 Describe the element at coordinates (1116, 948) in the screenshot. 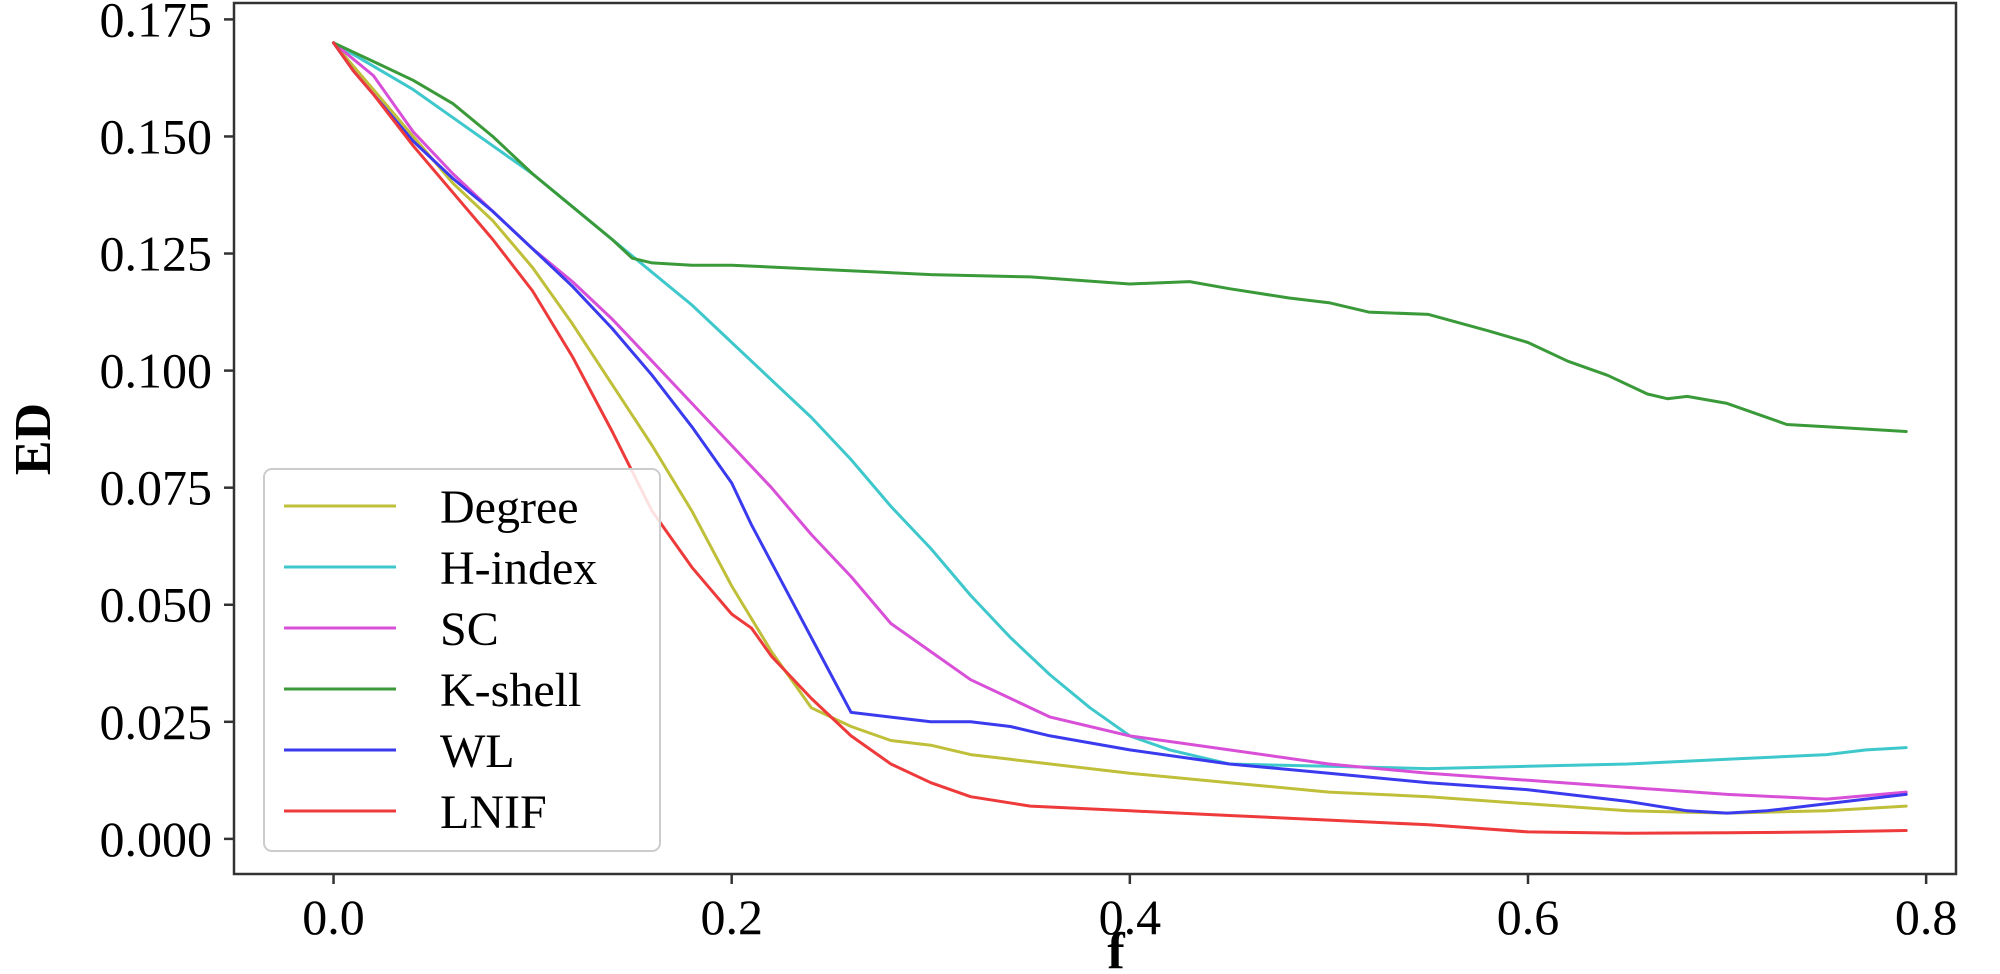

I see `x-axis-label: f` at that location.